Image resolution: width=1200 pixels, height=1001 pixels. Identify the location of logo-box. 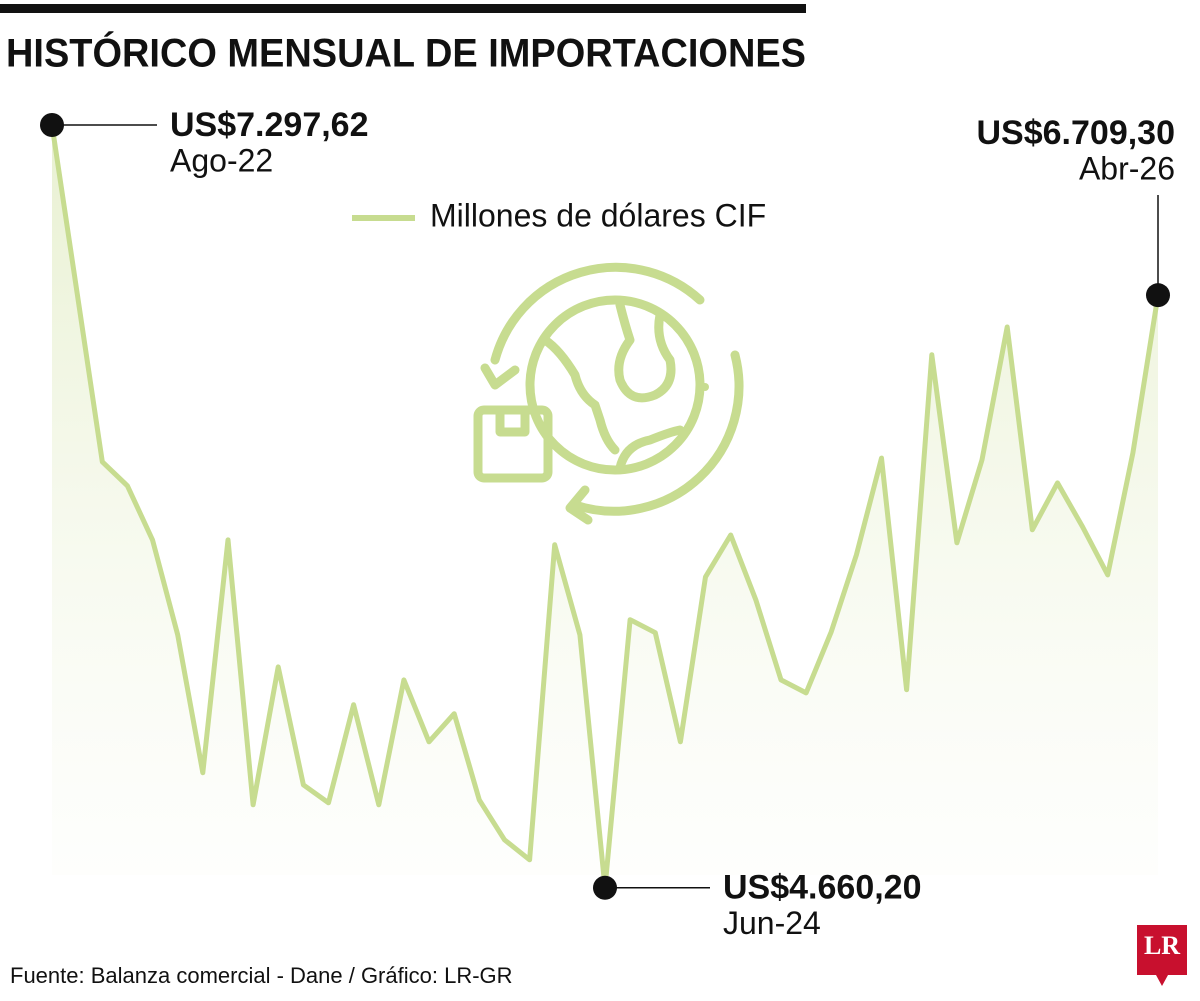
(1162, 955).